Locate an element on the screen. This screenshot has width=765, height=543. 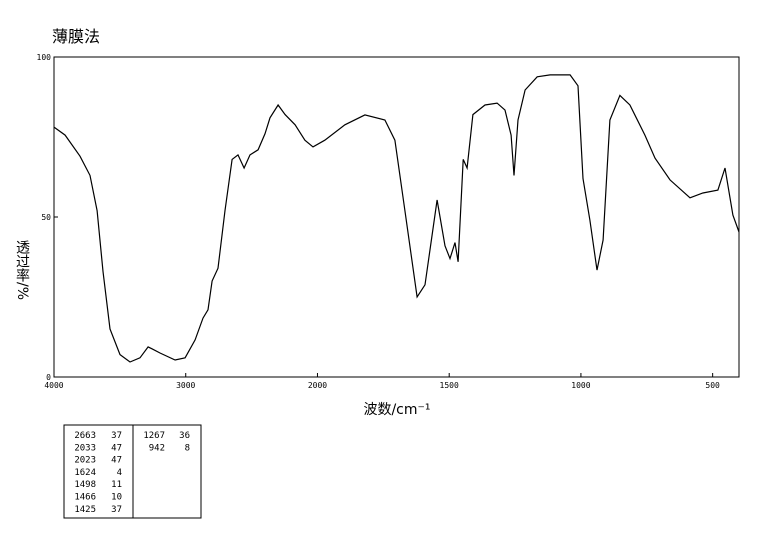
table-cell: 1466 is located at coordinates (85, 498).